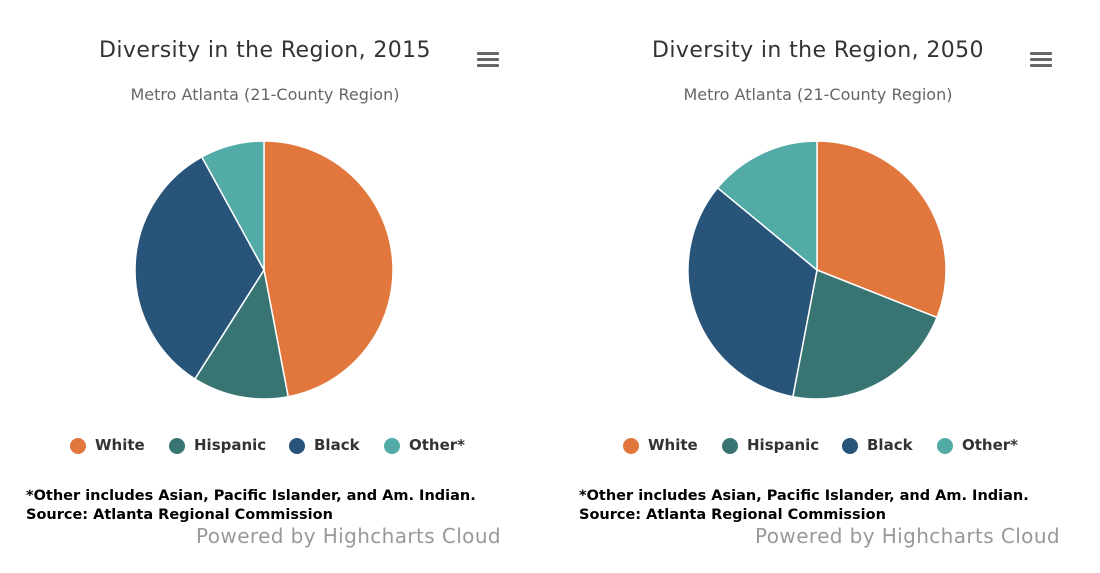 Image resolution: width=1100 pixels, height=573 pixels. Describe the element at coordinates (818, 50) in the screenshot. I see `chart-title: Diversity in the Region, 2050` at that location.